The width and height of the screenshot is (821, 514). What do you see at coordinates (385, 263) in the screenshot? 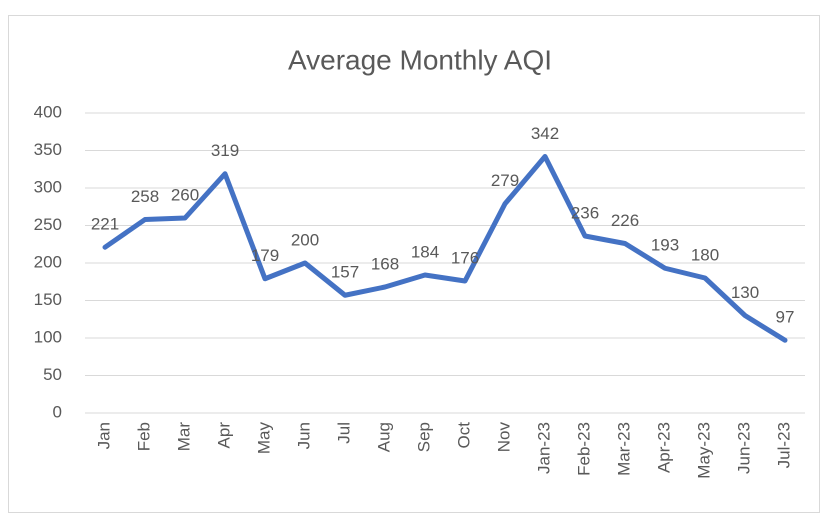
I see `data-label: 168` at bounding box center [385, 263].